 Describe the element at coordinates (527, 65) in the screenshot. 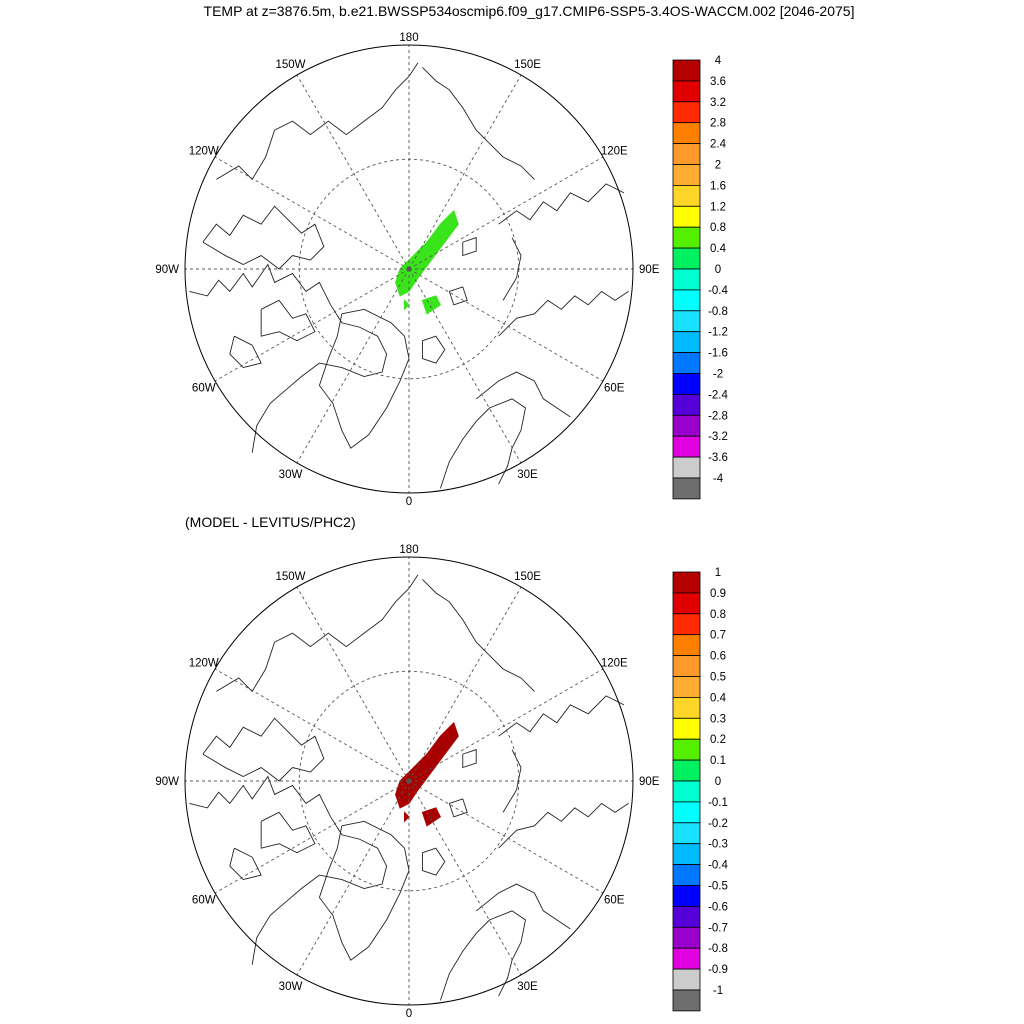

I see `longitude-label: 150E` at that location.